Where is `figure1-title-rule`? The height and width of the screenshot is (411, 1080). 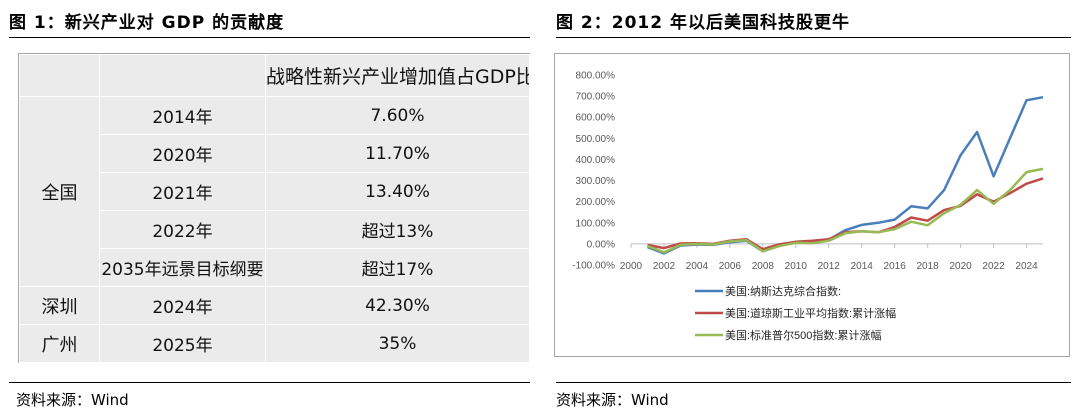 figure1-title-rule is located at coordinates (269, 37).